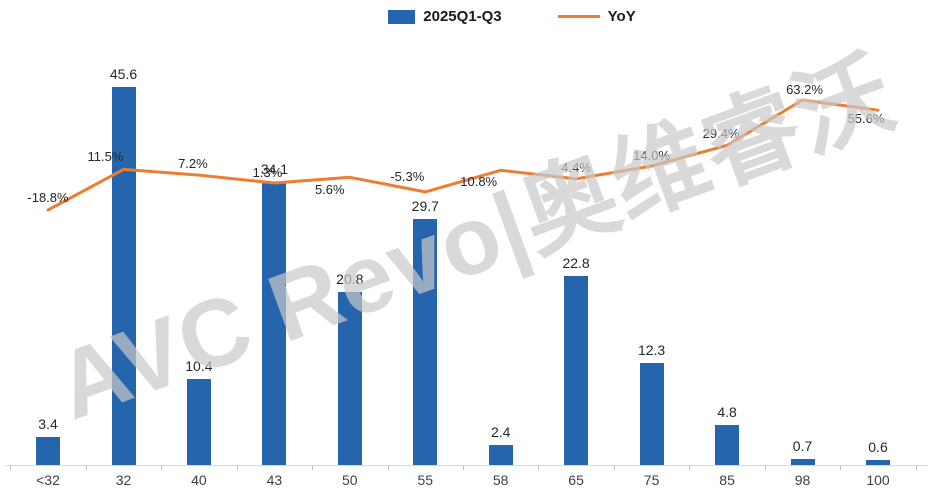 The width and height of the screenshot is (932, 498). What do you see at coordinates (621, 16) in the screenshot?
I see `line-series-label: YoY` at bounding box center [621, 16].